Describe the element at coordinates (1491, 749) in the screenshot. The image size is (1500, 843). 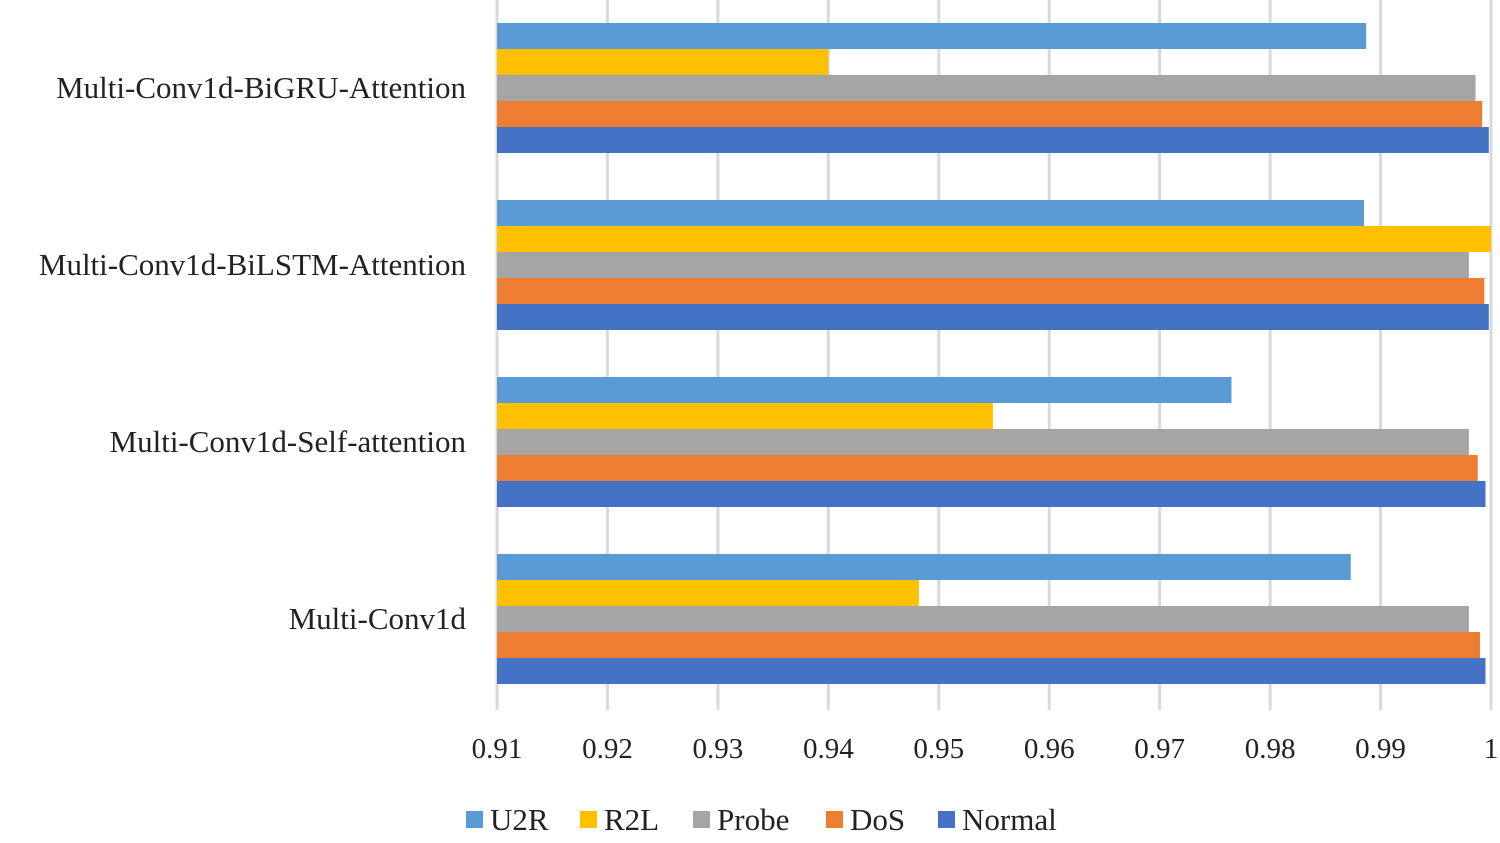
I see `x-tick-label: 1` at that location.